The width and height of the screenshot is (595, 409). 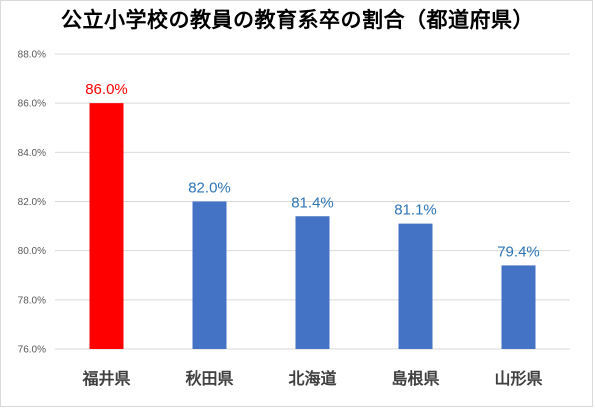 I want to click on y-axis-tick-labels: 76.0% 78.0% 80.0% 82.0% 84.0% 86.0% 88.0%, so click(x=32, y=203).